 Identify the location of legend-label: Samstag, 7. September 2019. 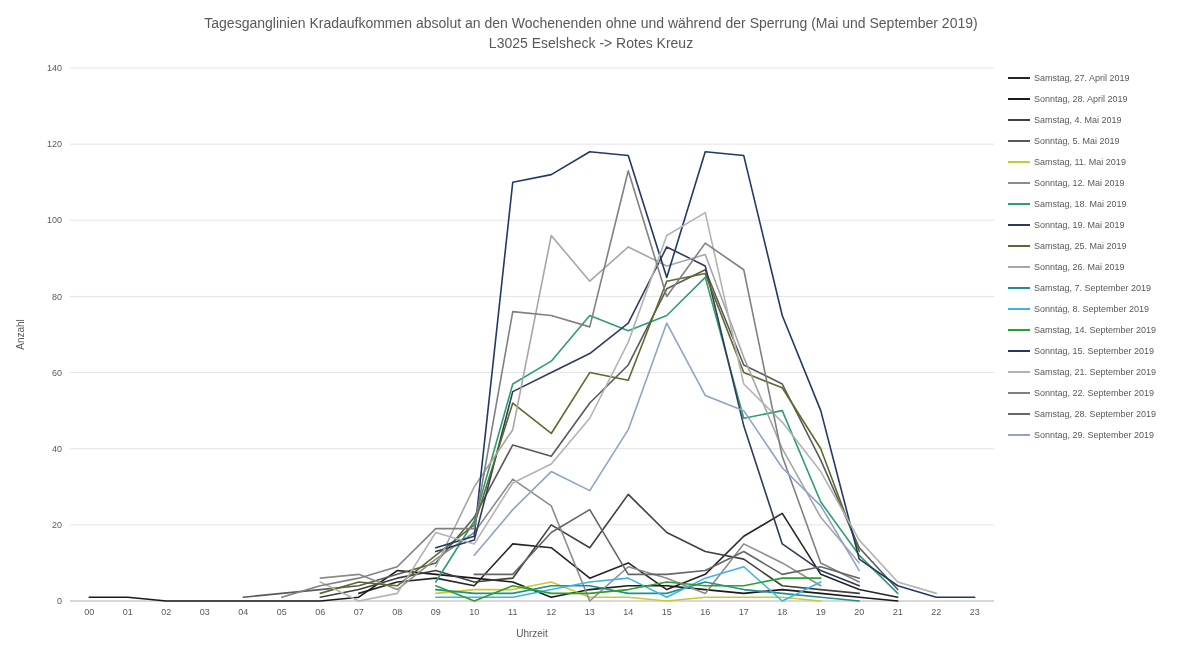
(1093, 288).